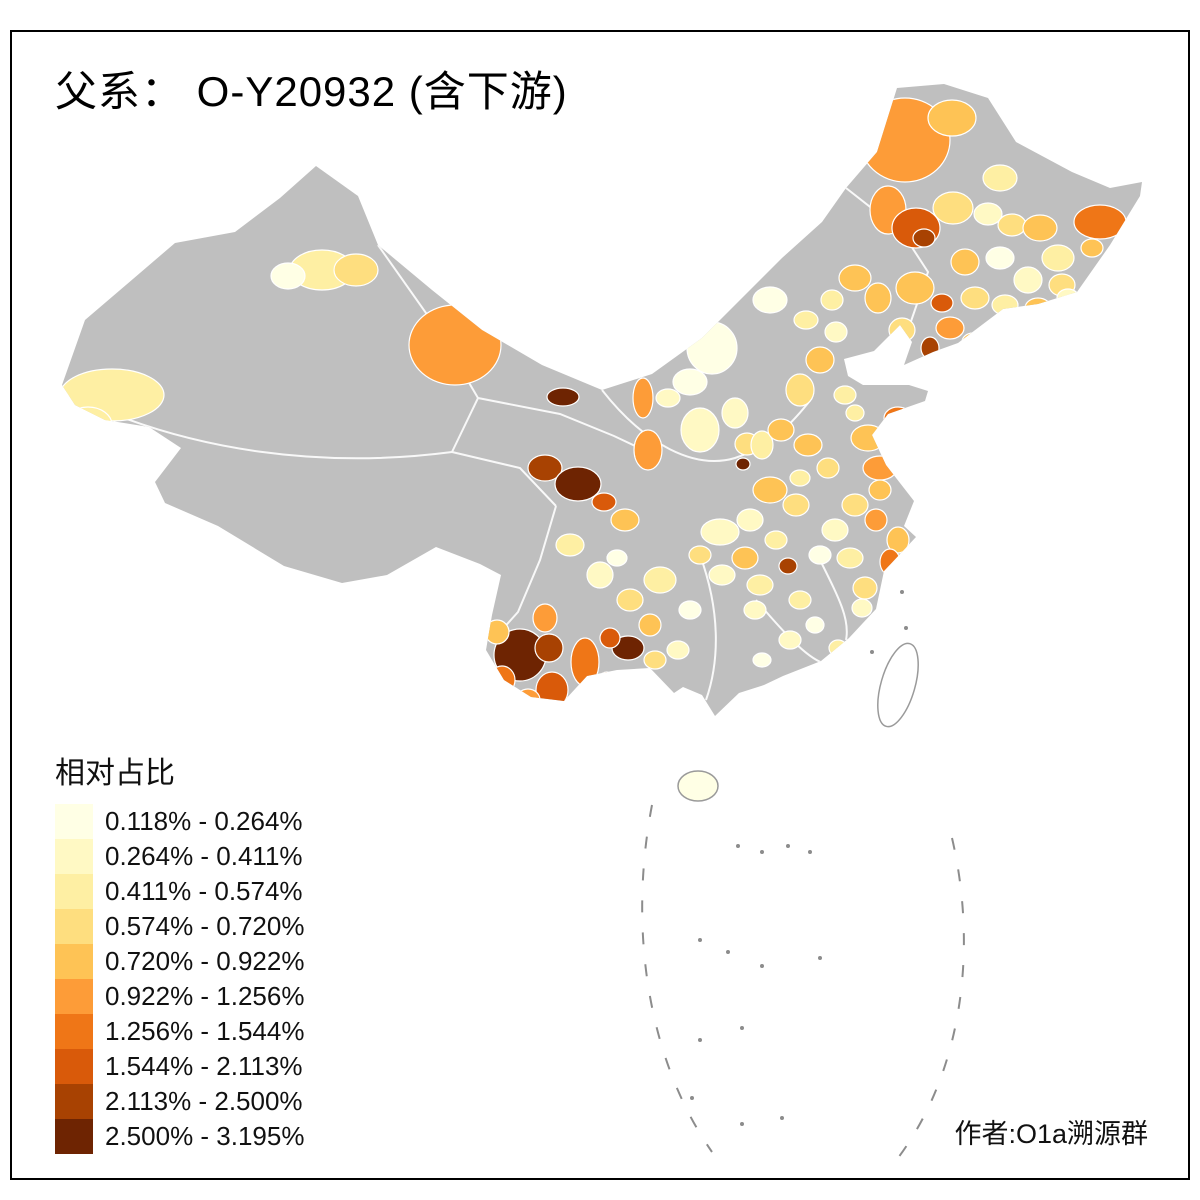 Image resolution: width=1200 pixels, height=1200 pixels. I want to click on legend-row: 2.500% - 3.195%, so click(179, 1136).